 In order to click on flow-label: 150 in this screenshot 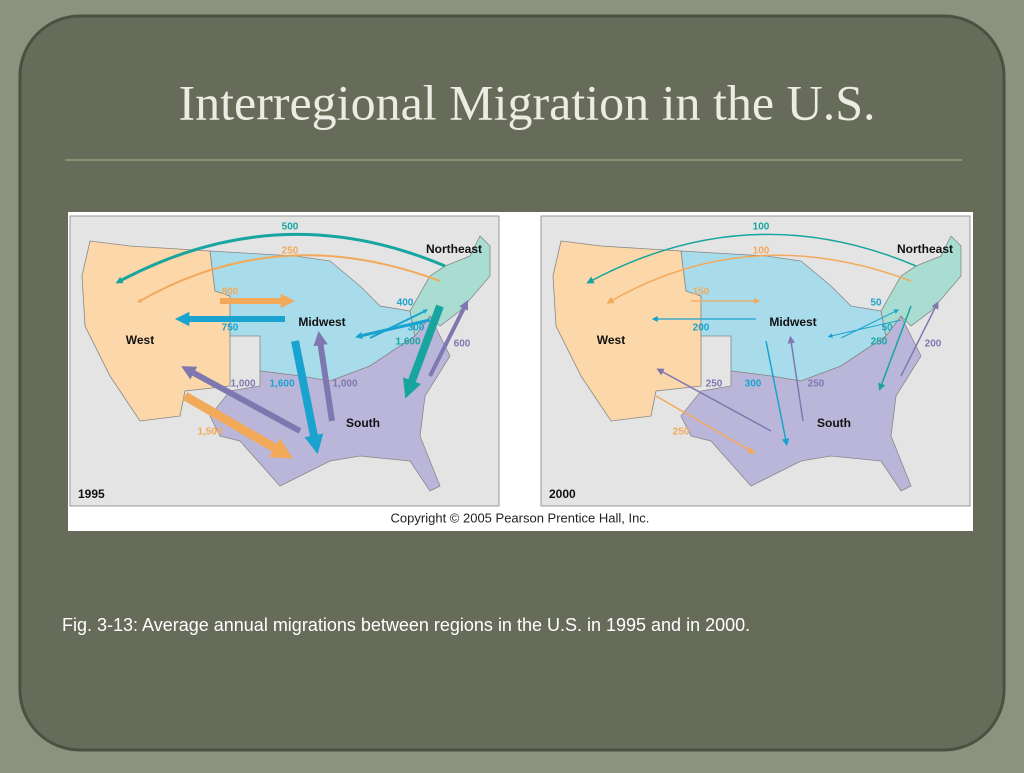, I will do `click(701, 292)`.